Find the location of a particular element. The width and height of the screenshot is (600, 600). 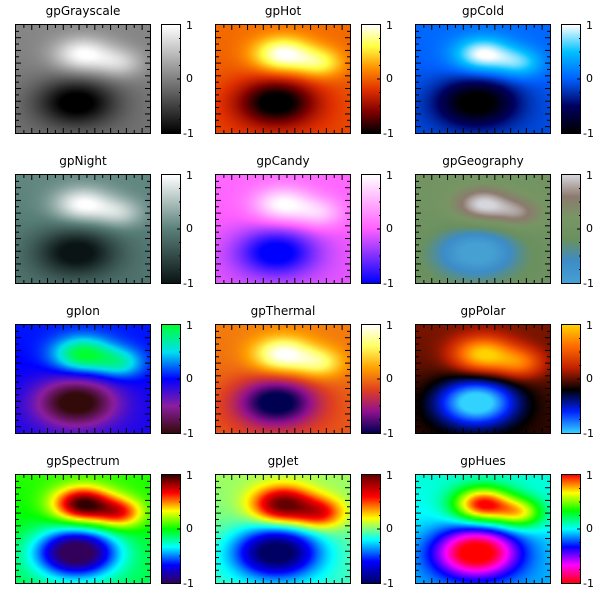

chart-panel-gpspectrum: gpSpectrum 1 0 -1 is located at coordinates (100, 525).